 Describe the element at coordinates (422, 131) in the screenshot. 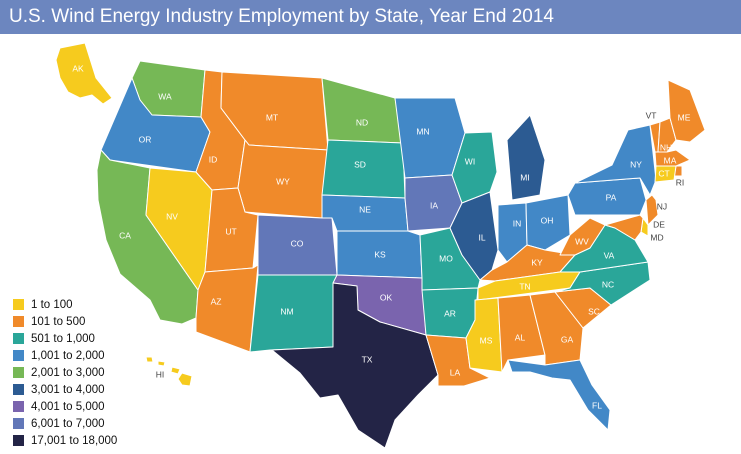

I see `state-label-mn: MN` at that location.